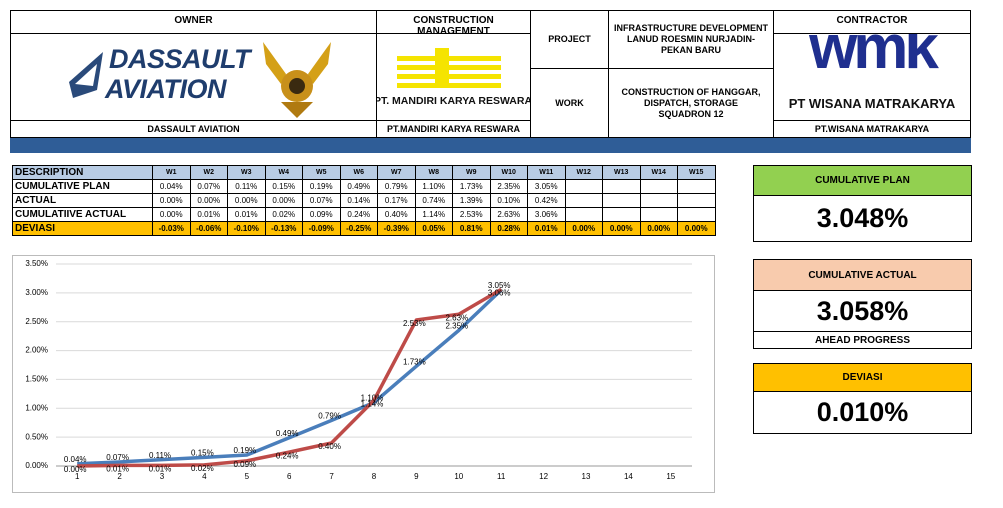  I want to click on y-tick-label: 3.00%, so click(36, 292).